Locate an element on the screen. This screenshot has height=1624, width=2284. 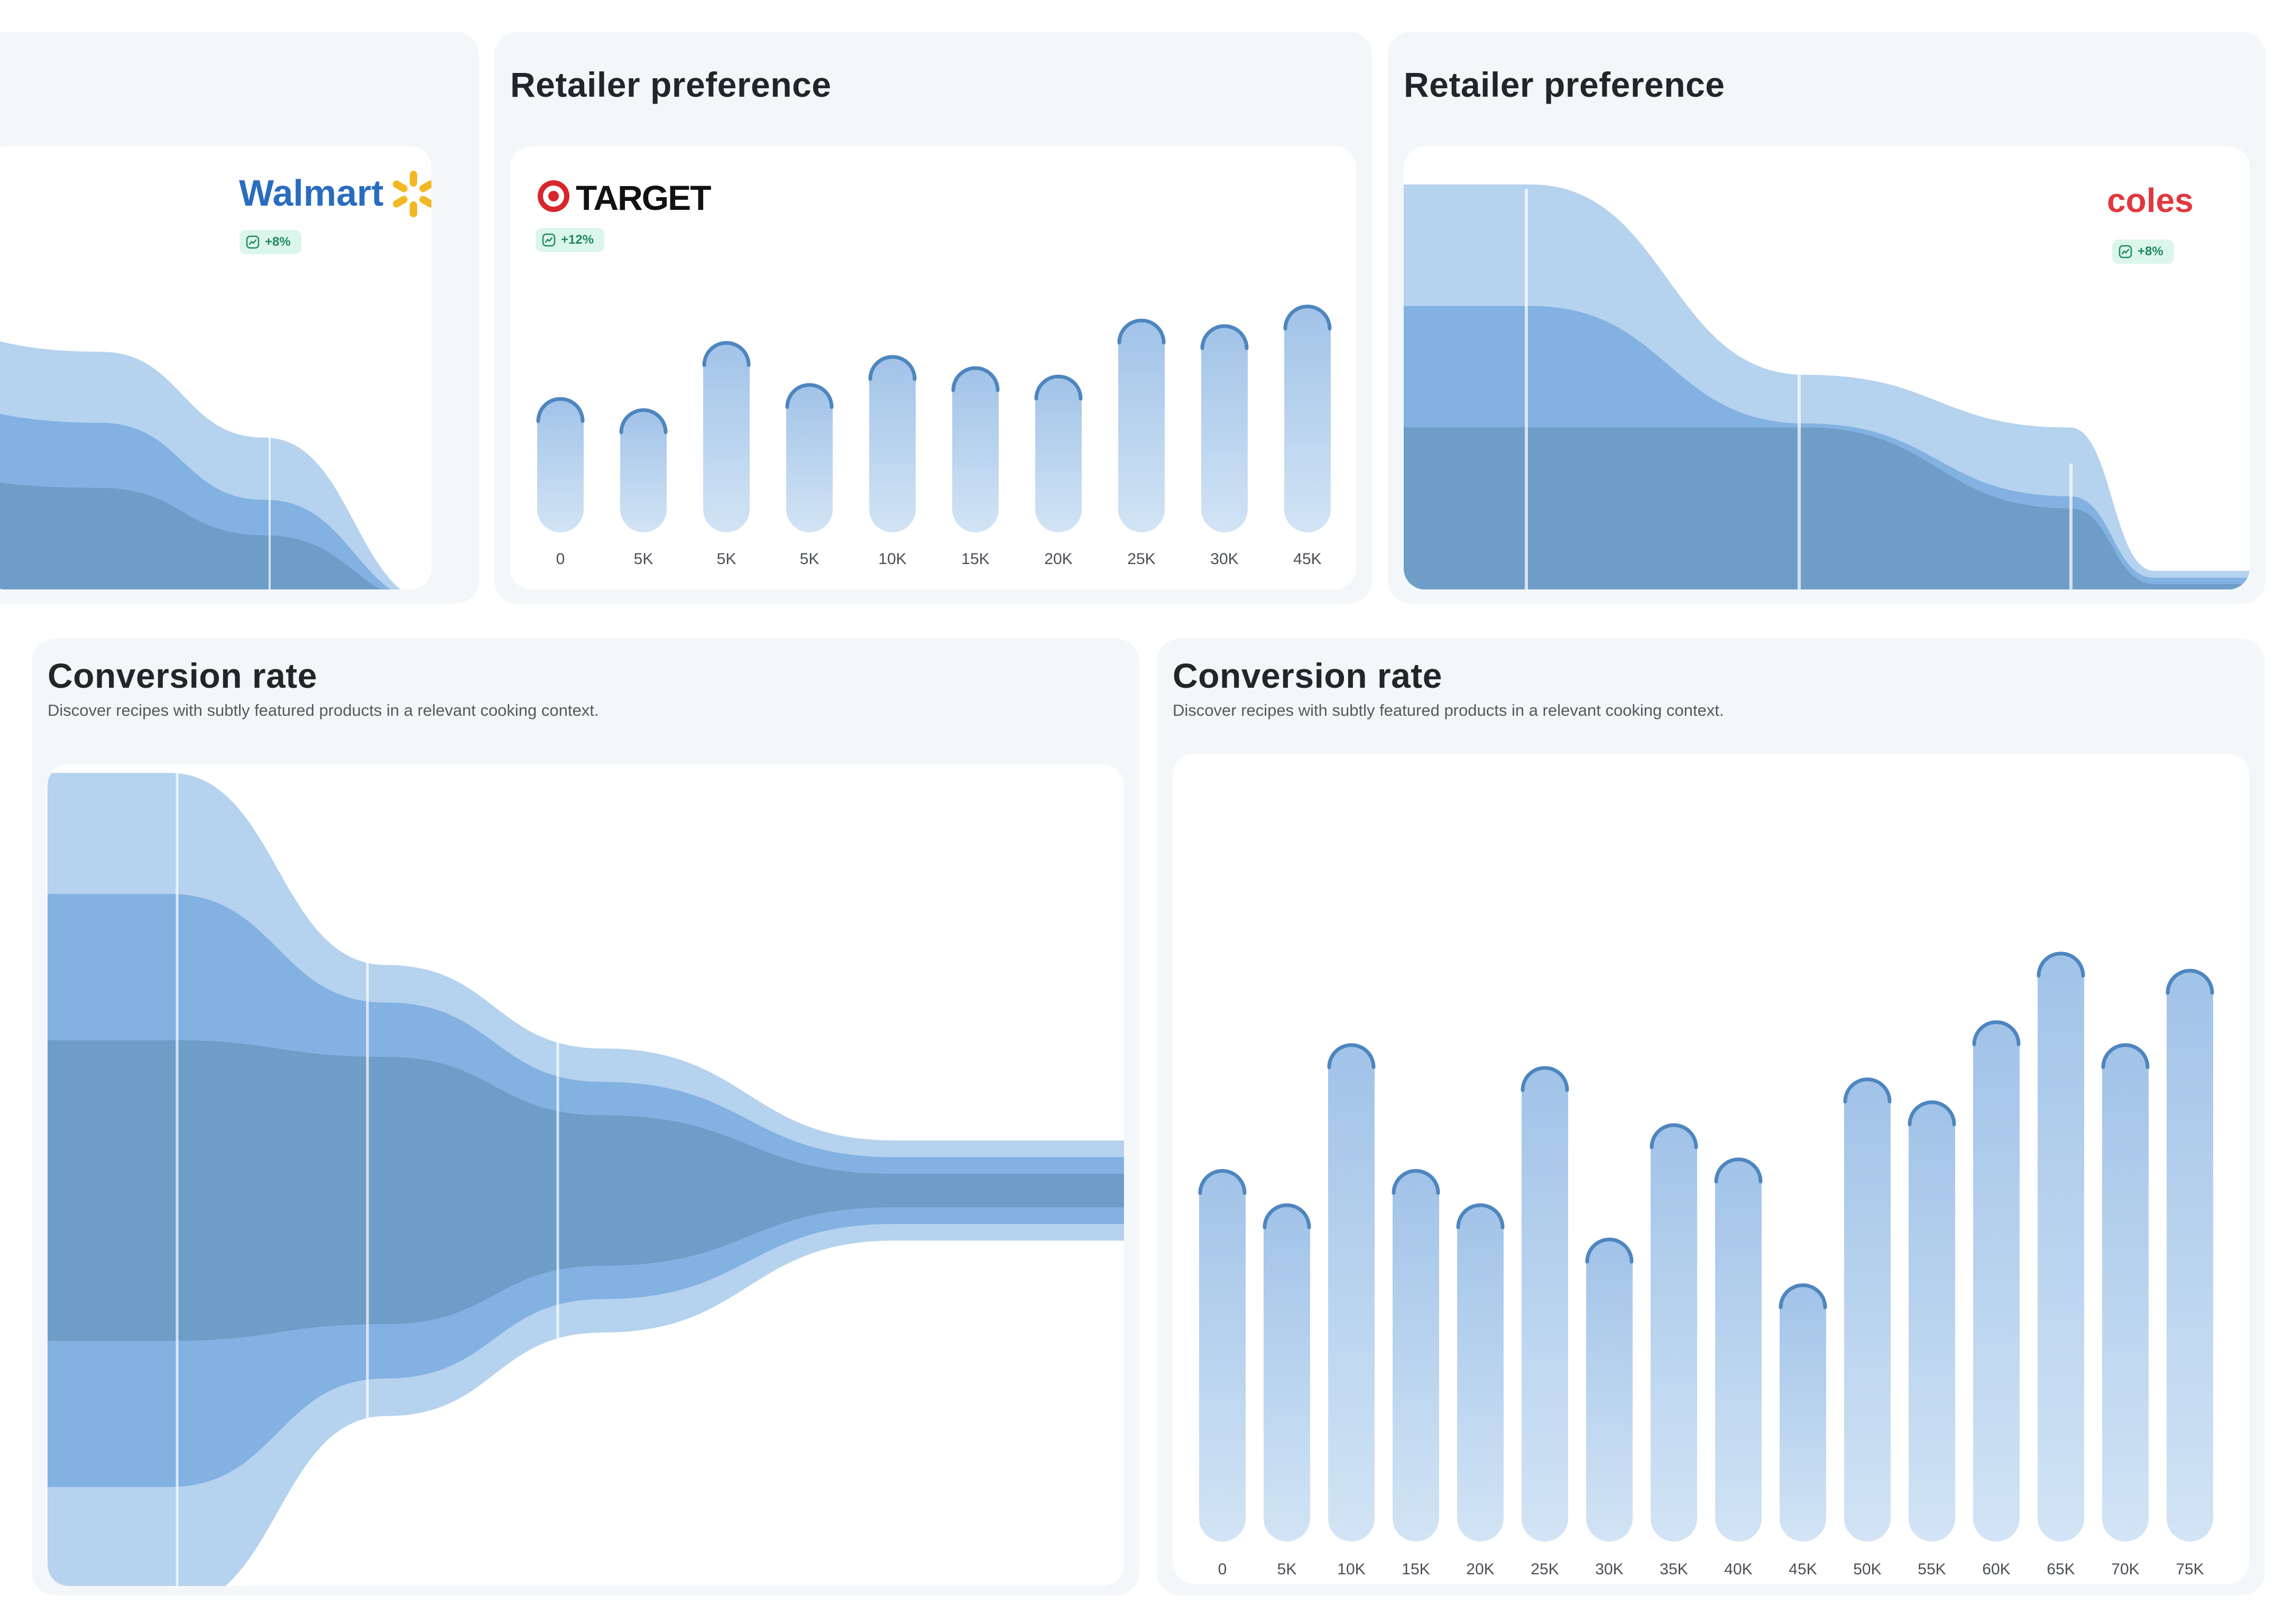
walmart-logo: Walmart is located at coordinates (335, 194).